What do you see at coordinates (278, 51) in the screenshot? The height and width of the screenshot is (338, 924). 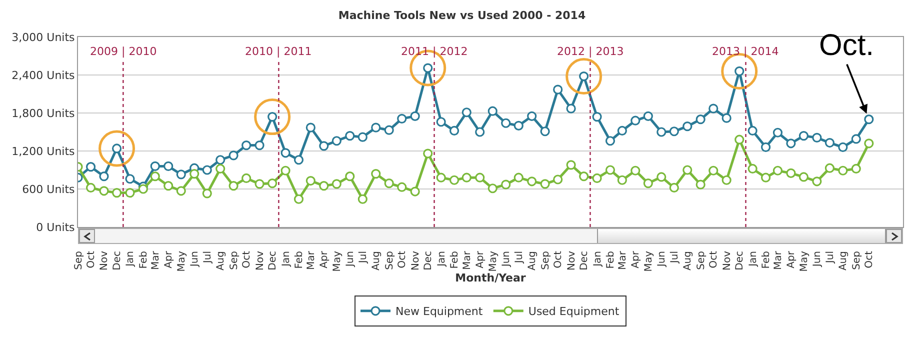 I see `ref-line-label: 2010 | 2011` at bounding box center [278, 51].